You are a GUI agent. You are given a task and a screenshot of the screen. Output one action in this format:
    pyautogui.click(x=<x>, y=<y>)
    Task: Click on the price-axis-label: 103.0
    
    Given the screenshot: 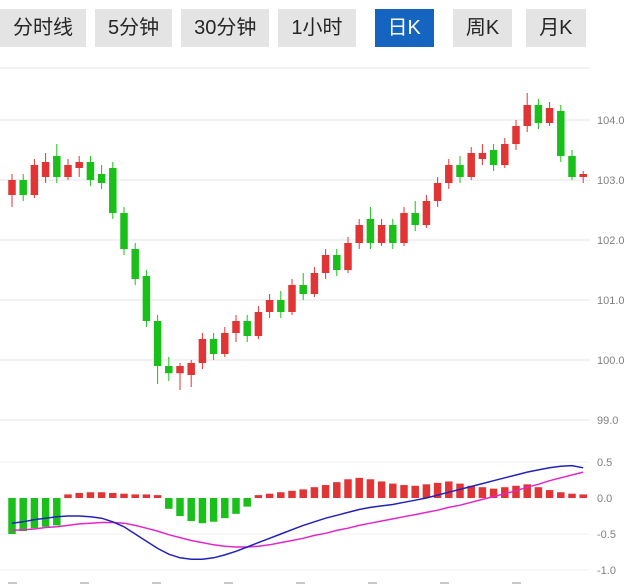 What is the action you would take?
    pyautogui.click(x=611, y=181)
    